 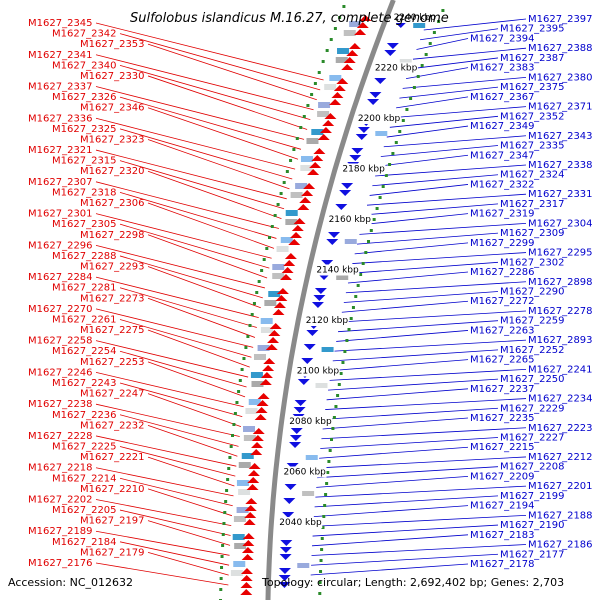 I want to click on accession-label: Accession: NC_012632, so click(x=70, y=582).